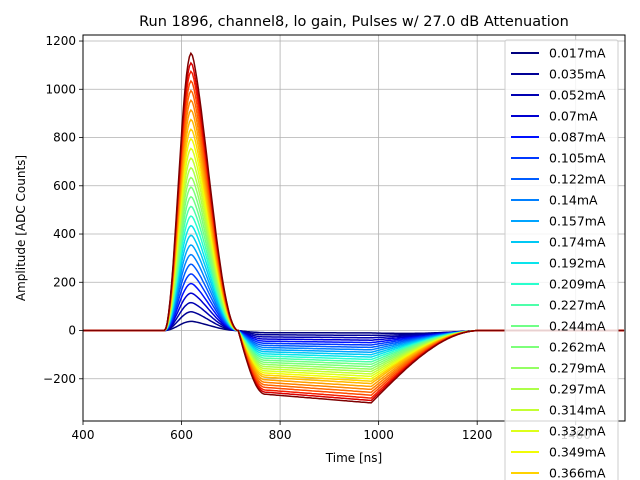 The image size is (640, 480). I want to click on legend-label: 0.227mA, so click(577, 305).